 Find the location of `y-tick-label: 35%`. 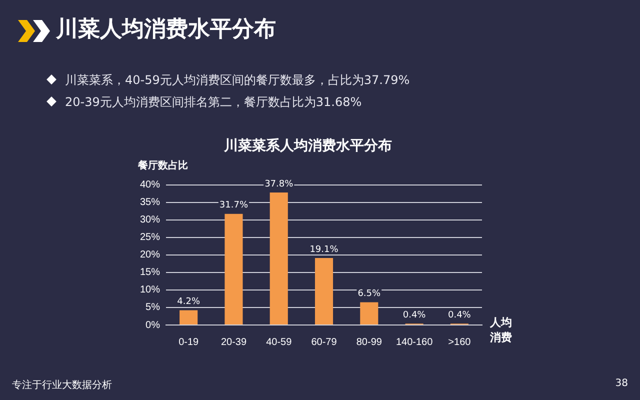

y-tick-label: 35% is located at coordinates (150, 202).